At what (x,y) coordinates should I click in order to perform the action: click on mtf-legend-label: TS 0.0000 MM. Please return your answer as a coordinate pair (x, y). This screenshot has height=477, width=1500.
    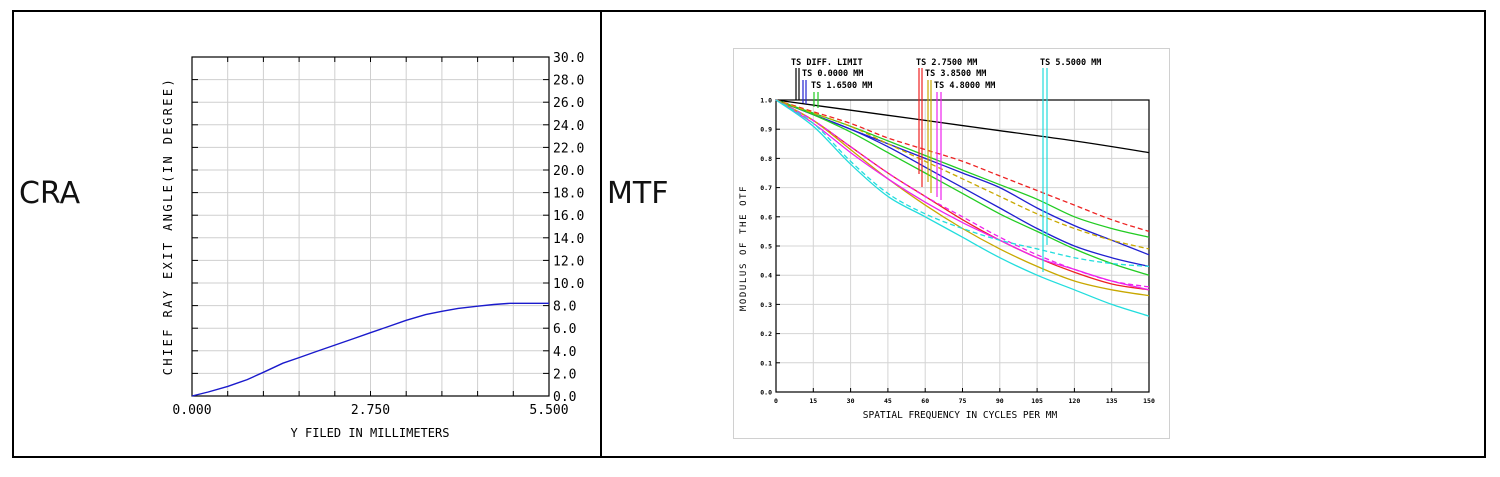
    Looking at the image, I should click on (832, 74).